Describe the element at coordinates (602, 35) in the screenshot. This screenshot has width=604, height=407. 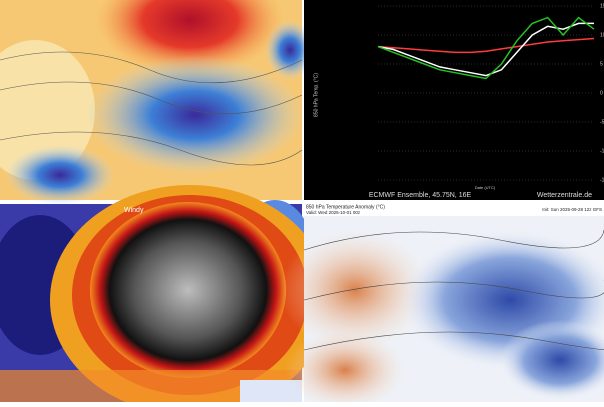
I see `y-tick-label: 10` at that location.